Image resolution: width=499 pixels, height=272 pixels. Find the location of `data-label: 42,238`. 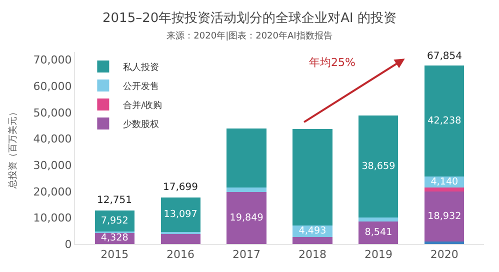

data-label: 42,238 is located at coordinates (445, 120).